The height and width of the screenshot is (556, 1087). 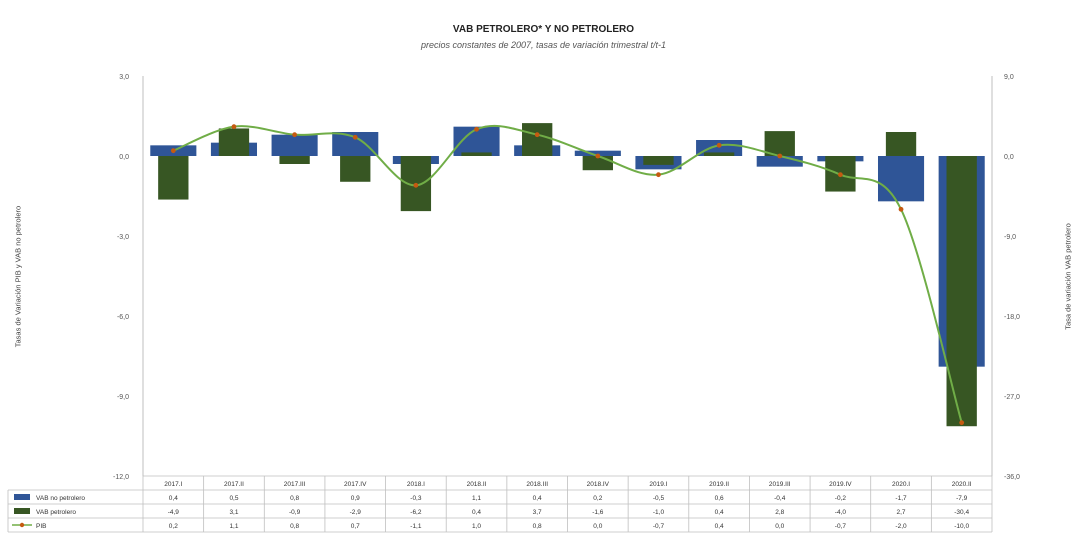 I want to click on y-left-tick-label: -6,0, so click(x=123, y=317).